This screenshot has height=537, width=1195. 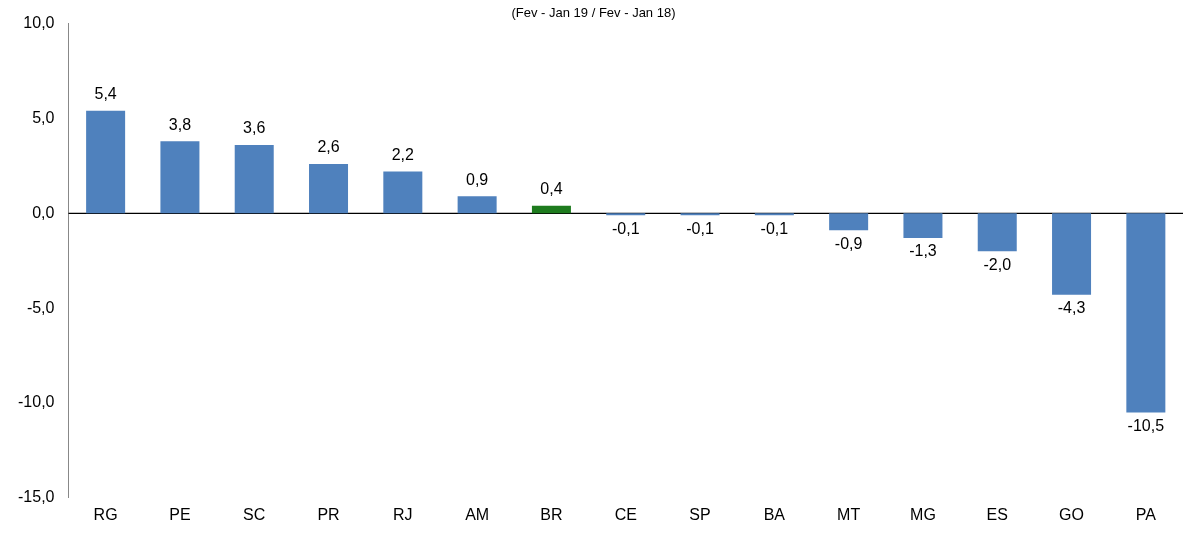 I want to click on x-tick-label: ES, so click(x=997, y=514).